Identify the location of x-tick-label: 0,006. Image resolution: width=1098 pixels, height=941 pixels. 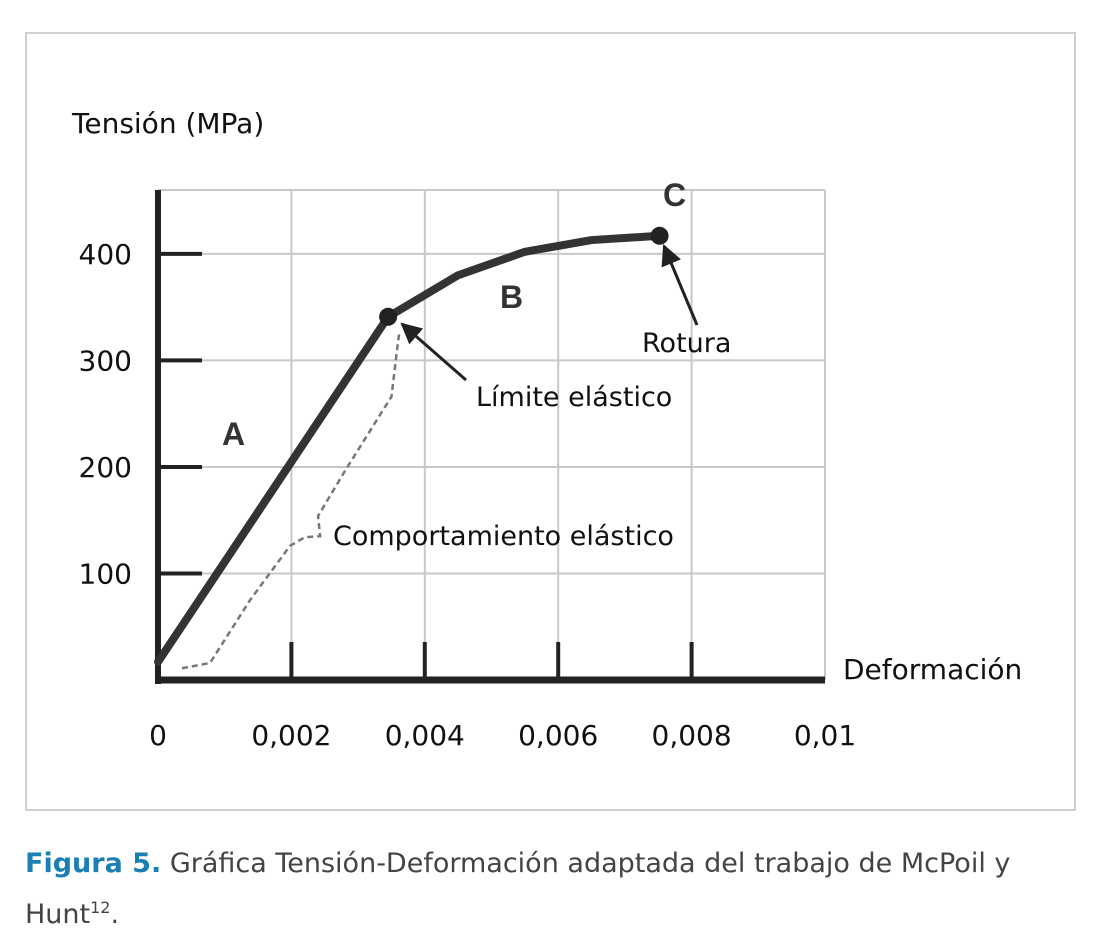
(558, 735).